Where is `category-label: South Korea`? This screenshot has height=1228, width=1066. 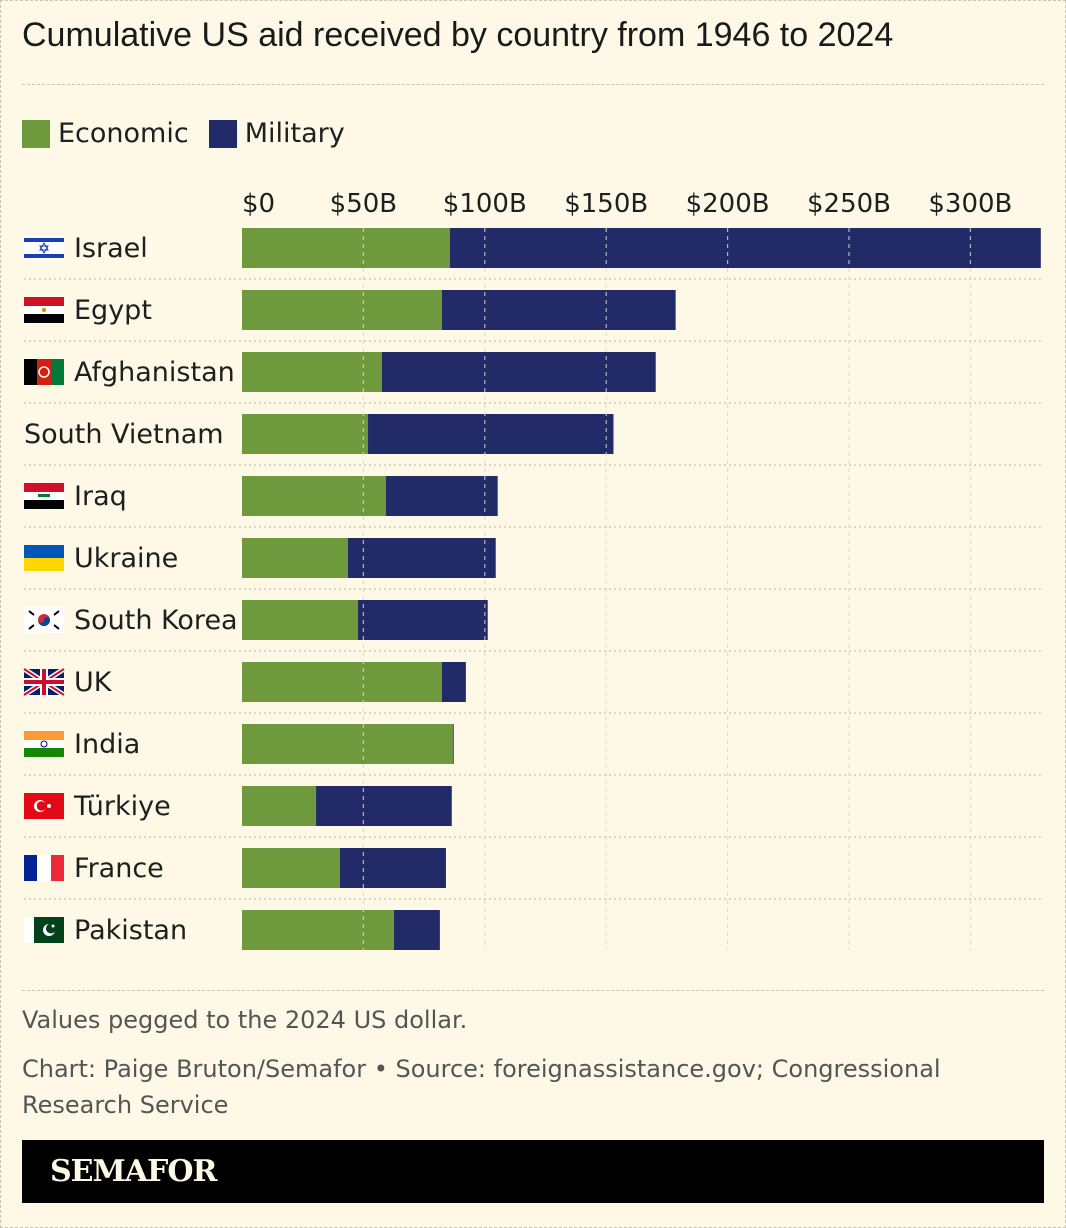 category-label: South Korea is located at coordinates (156, 620).